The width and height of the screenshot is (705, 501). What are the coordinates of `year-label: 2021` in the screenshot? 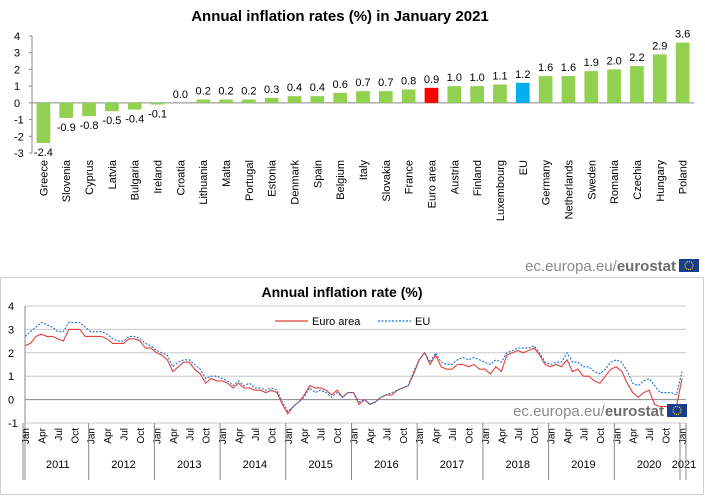 It's located at (684, 465).